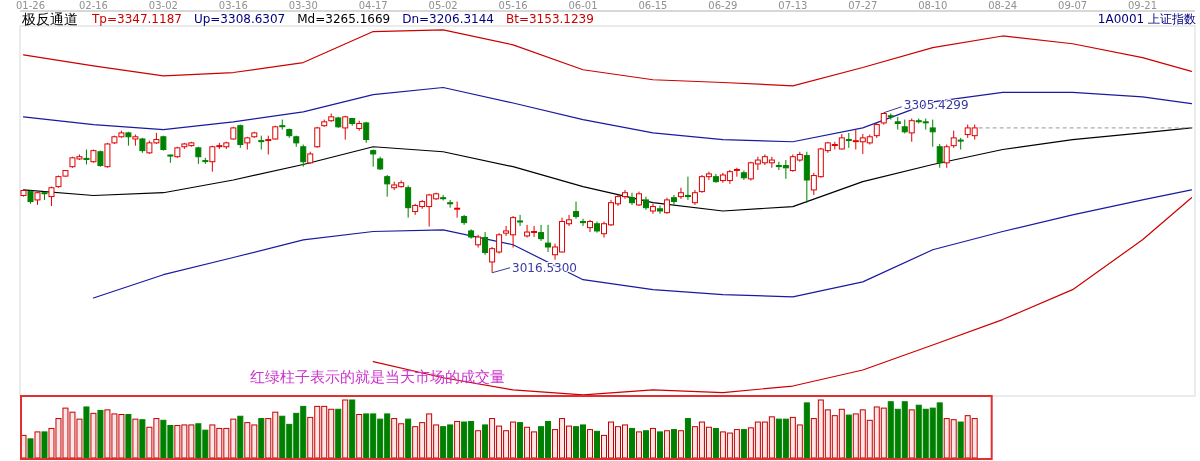  Describe the element at coordinates (583, 5) in the screenshot. I see `x-tick-label: 06-01` at that location.